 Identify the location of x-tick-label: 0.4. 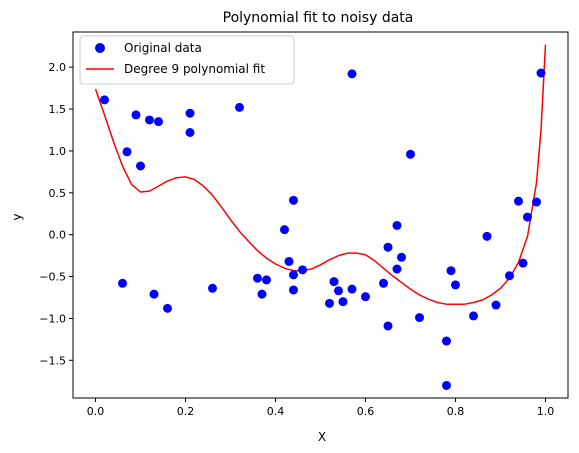
(276, 411).